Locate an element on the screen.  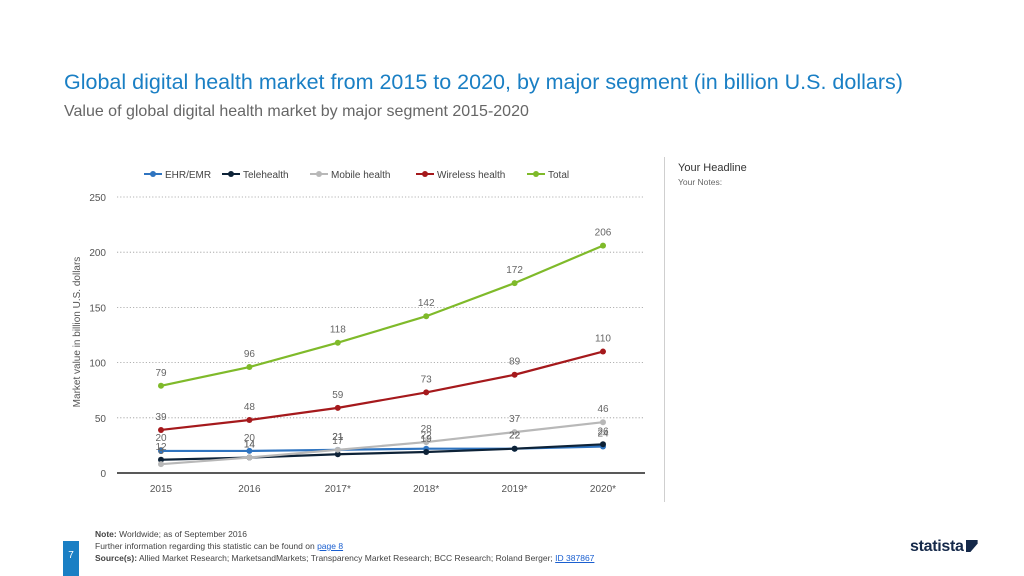
x-tick-label: 2018* is located at coordinates (426, 489).